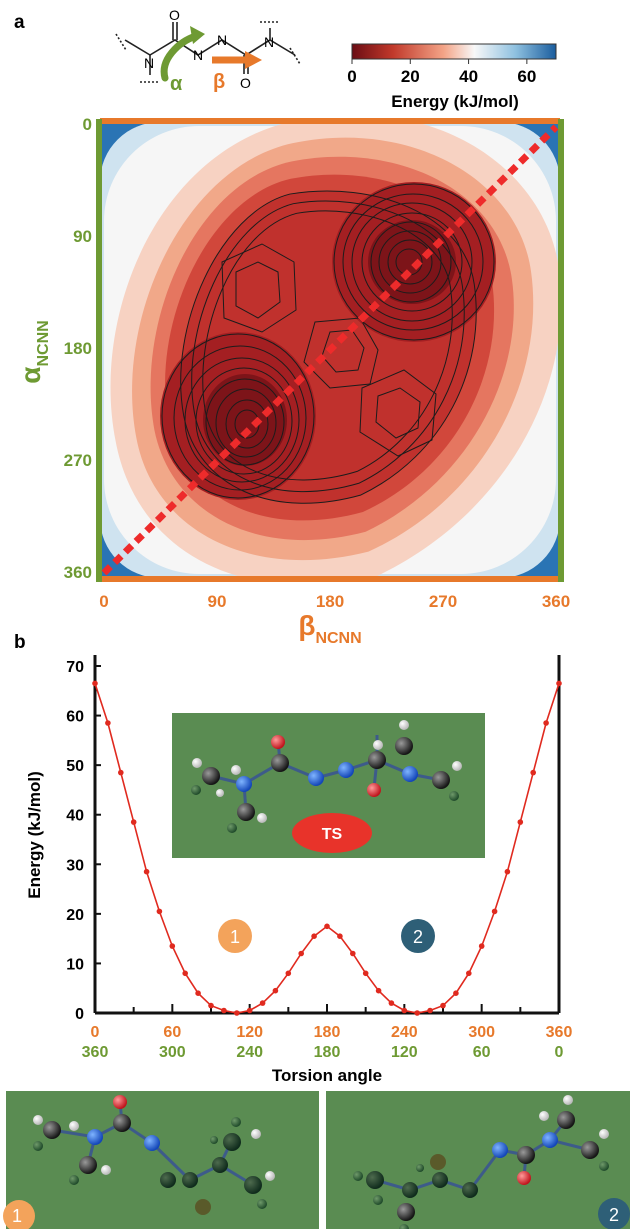 The image size is (630, 1229). What do you see at coordinates (208, 52) in the screenshot?
I see `torsion-schematic` at bounding box center [208, 52].